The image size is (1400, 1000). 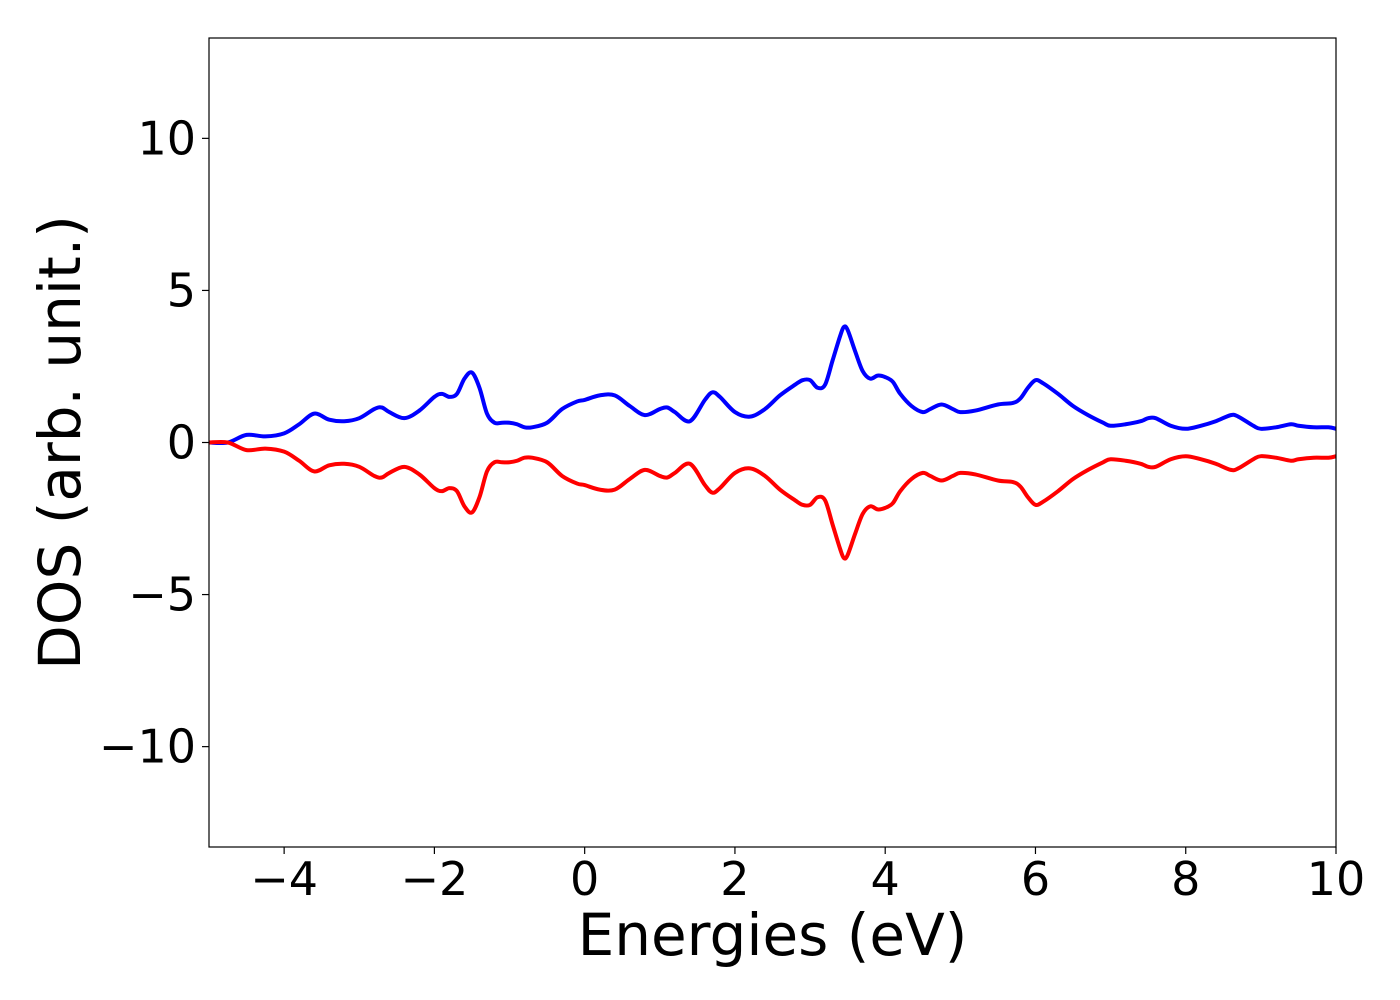 I want to click on x-tick-label: 10, so click(x=1336, y=879).